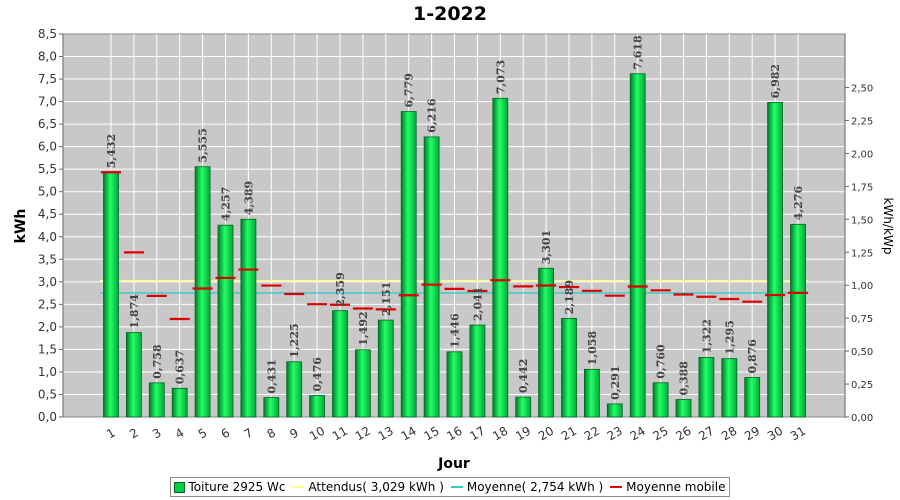 This screenshot has width=900, height=500. Describe the element at coordinates (180, 487) in the screenshot. I see `legend-swatch-production` at that location.